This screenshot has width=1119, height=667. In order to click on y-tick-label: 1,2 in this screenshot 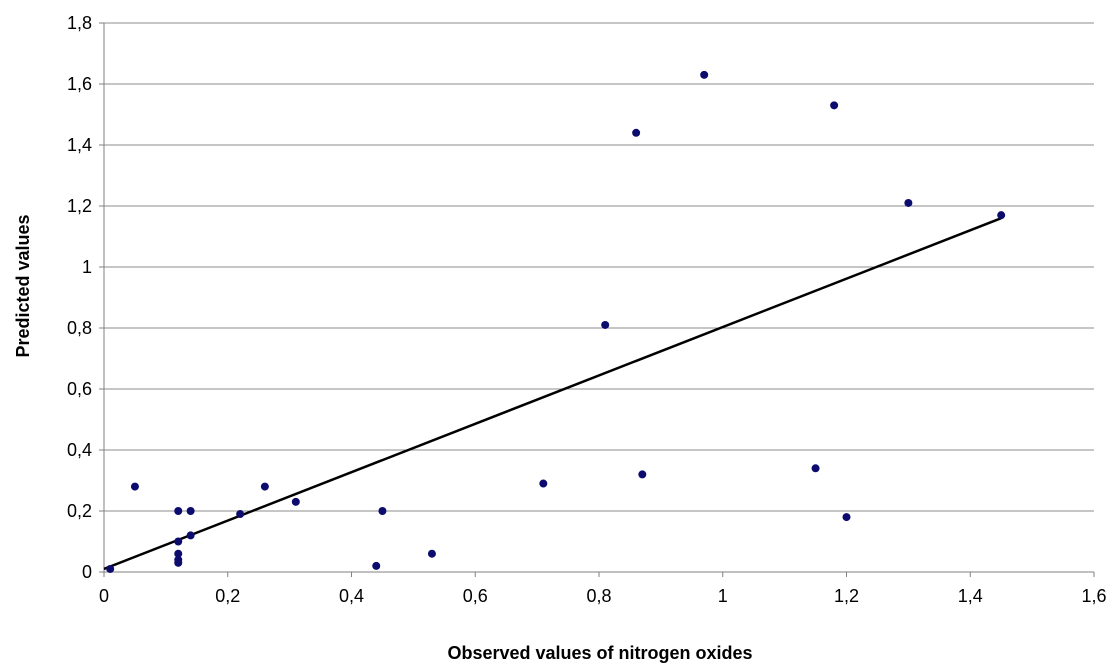, I will do `click(79, 206)`.